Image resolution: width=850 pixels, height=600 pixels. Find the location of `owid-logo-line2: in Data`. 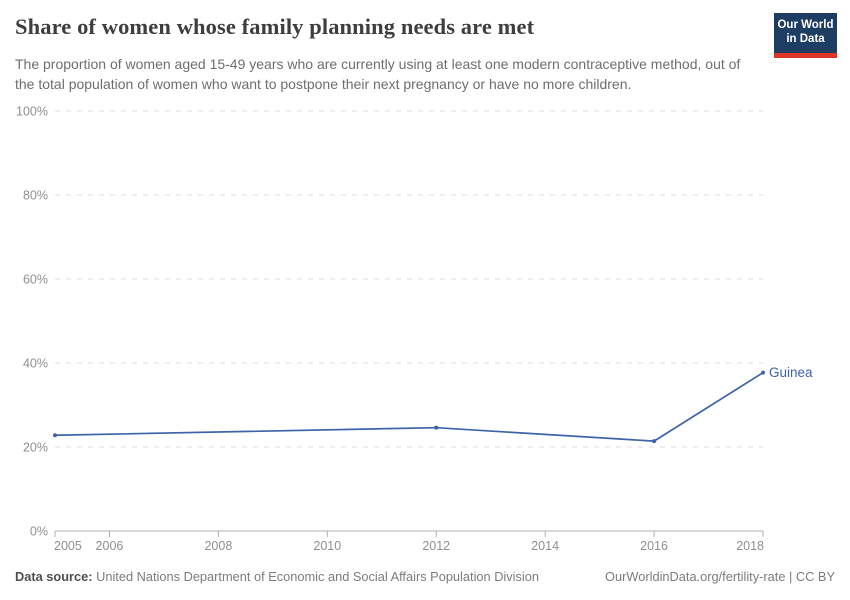

owid-logo-line2: in Data is located at coordinates (805, 39).